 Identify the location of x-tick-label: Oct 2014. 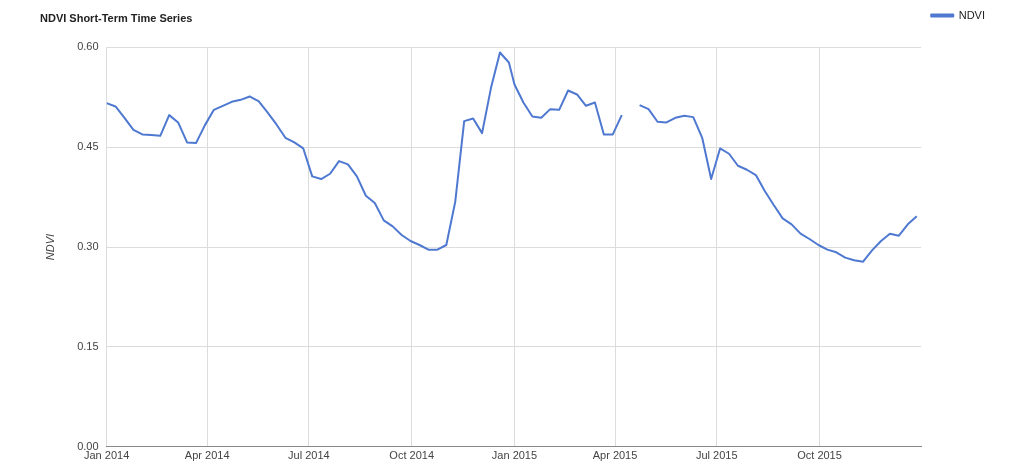
(411, 455).